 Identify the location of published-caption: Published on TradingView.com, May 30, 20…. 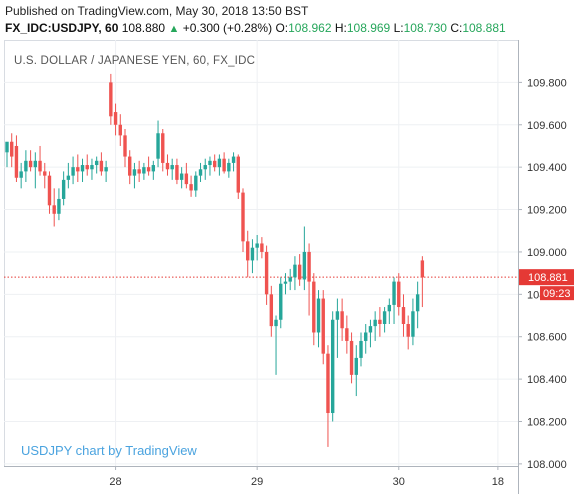
(157, 11).